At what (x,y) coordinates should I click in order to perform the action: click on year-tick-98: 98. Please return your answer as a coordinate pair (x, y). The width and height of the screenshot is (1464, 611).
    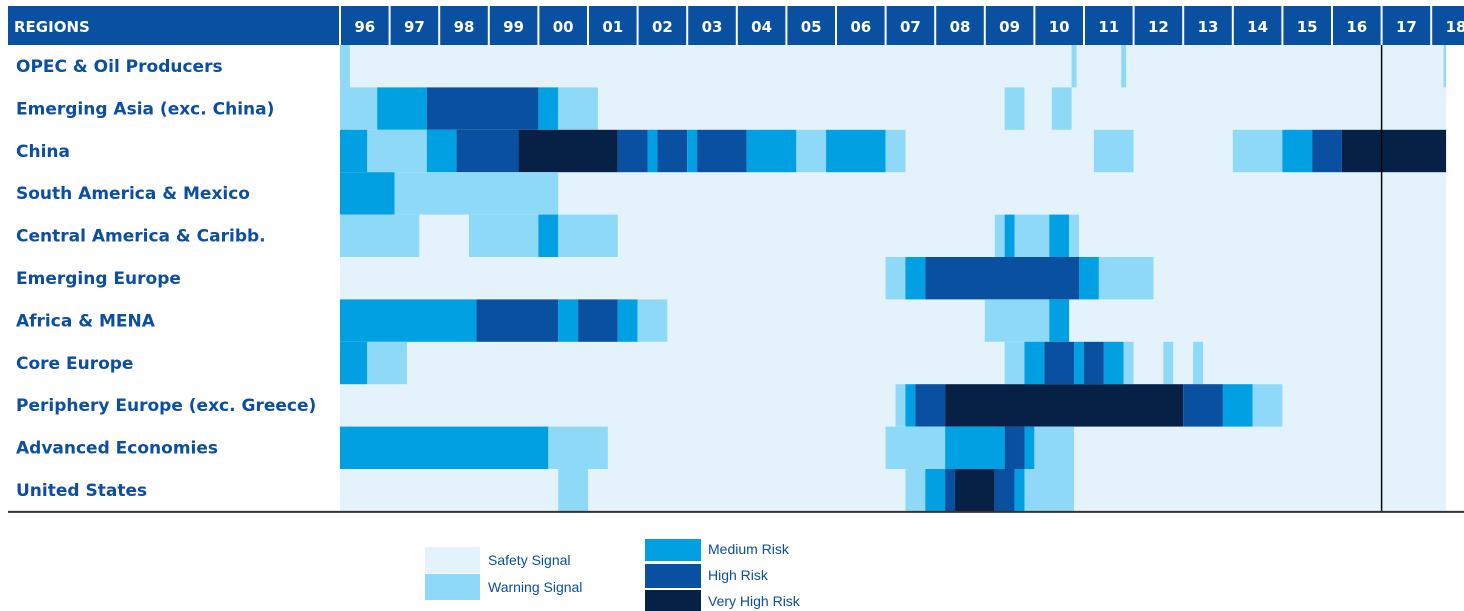
    Looking at the image, I should click on (464, 27).